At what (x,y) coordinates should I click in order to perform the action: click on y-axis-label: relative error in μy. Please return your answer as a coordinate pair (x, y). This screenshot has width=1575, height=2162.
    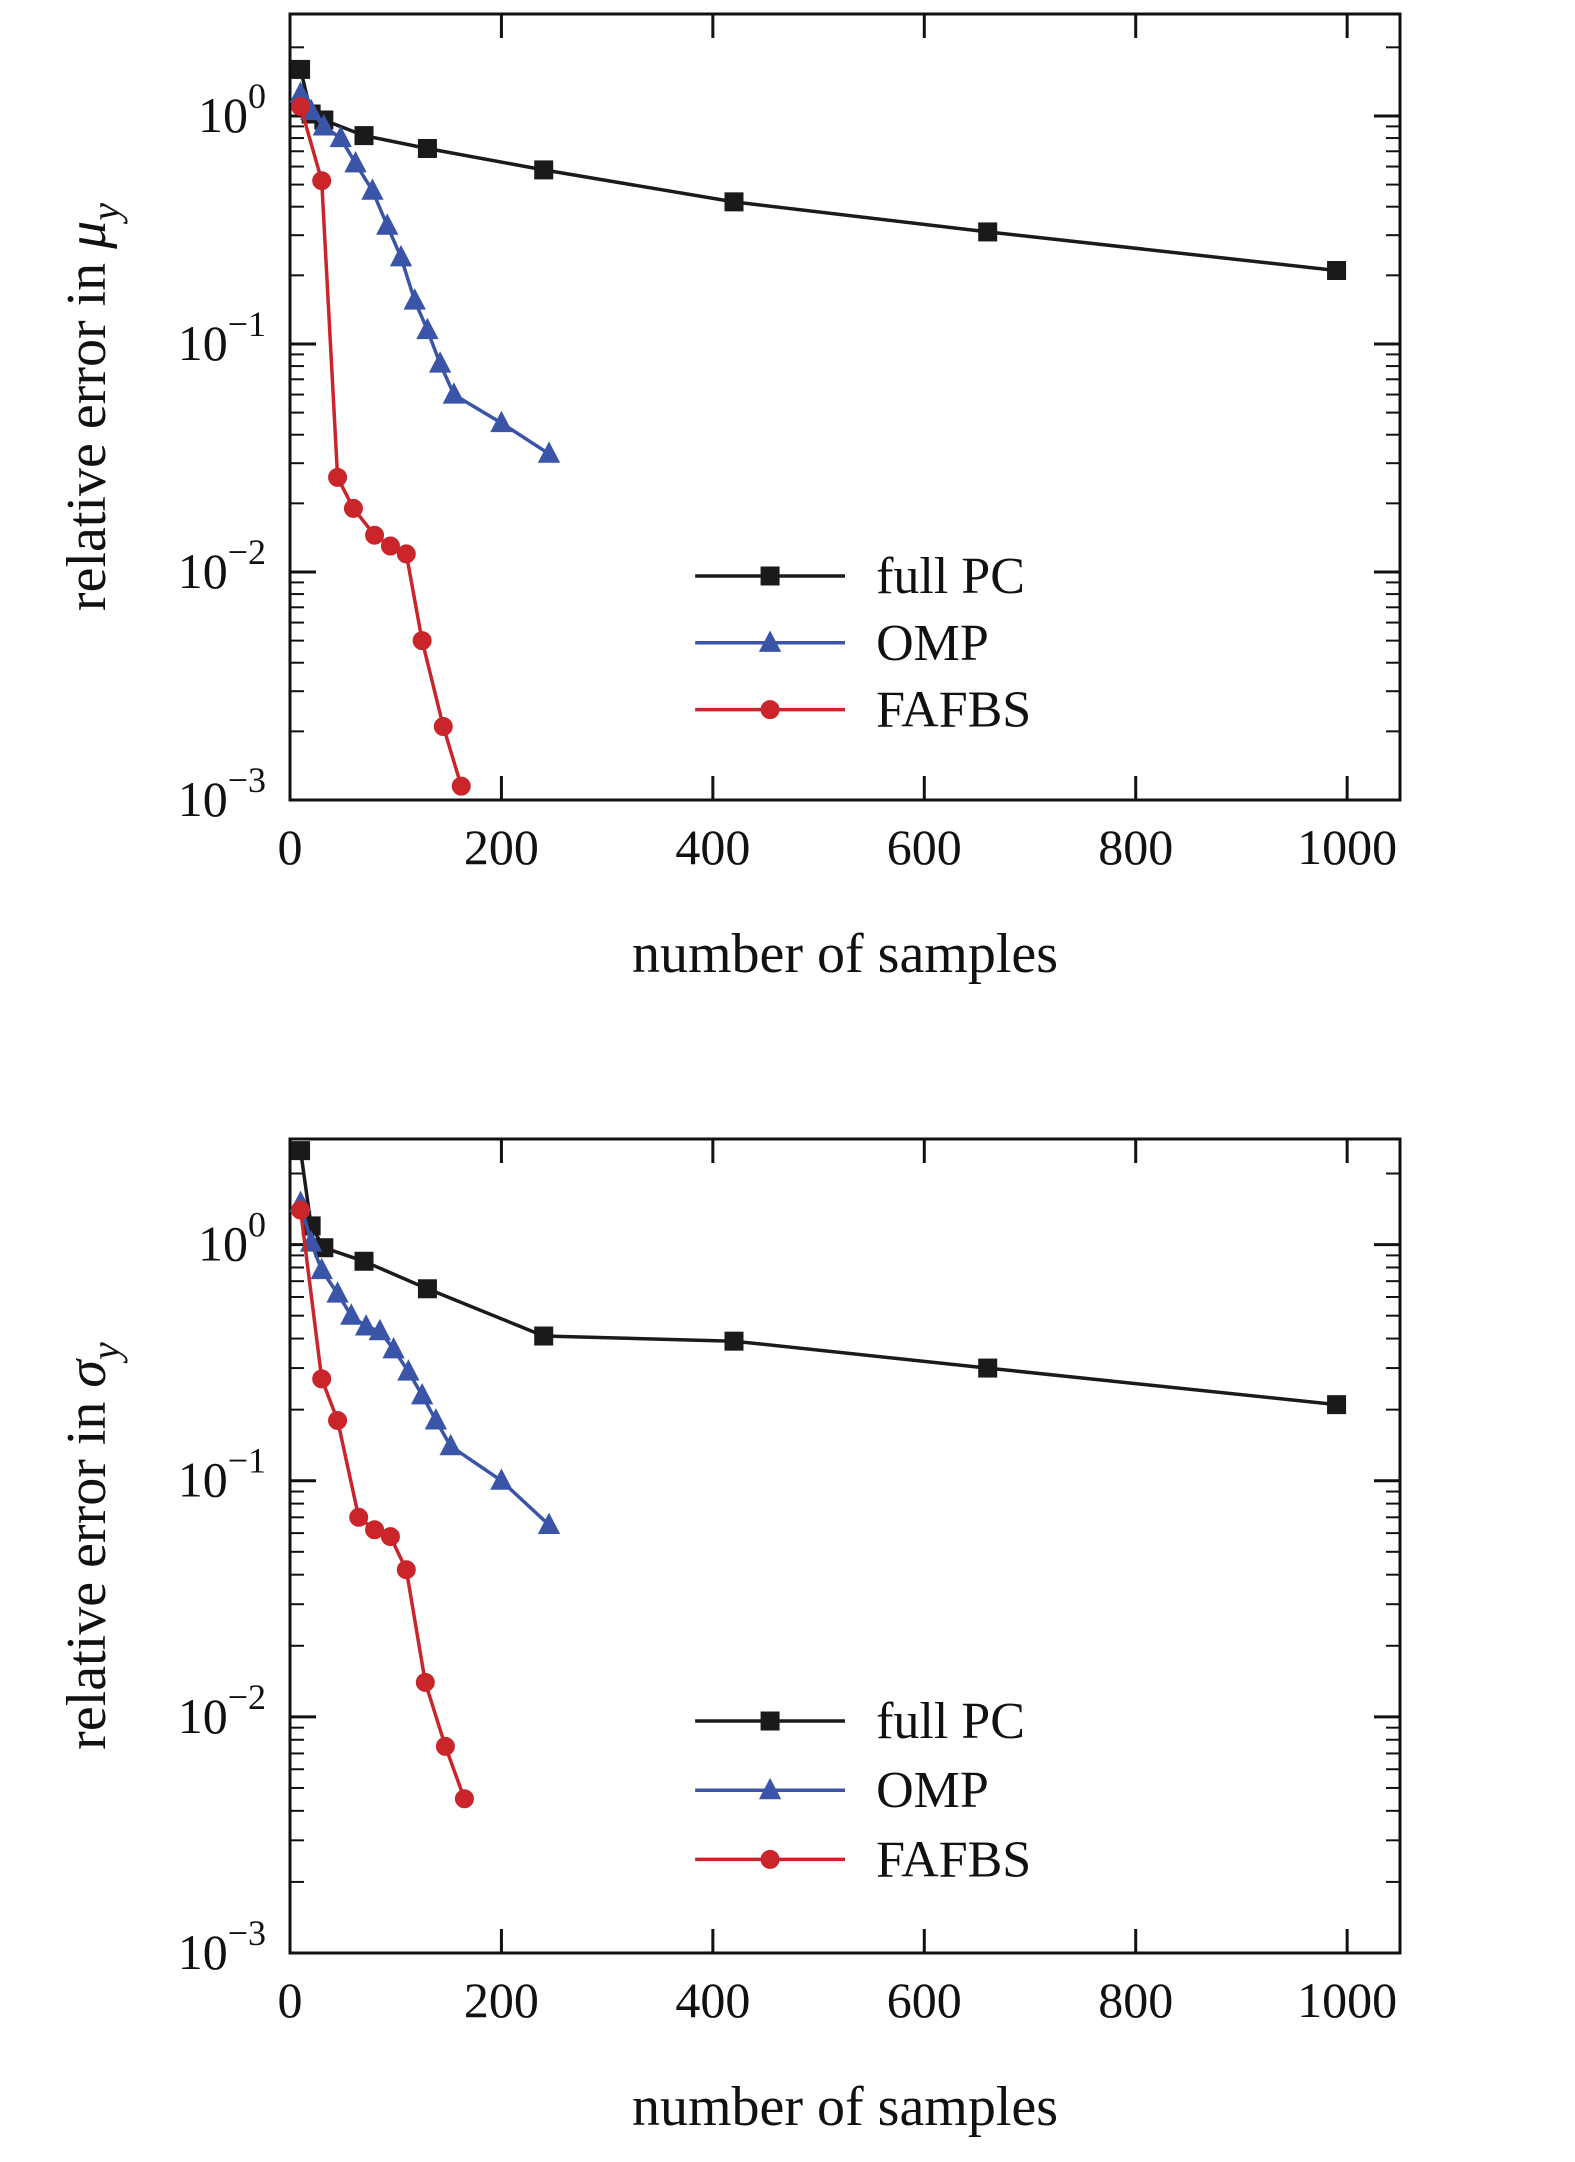
    Looking at the image, I should click on (92, 407).